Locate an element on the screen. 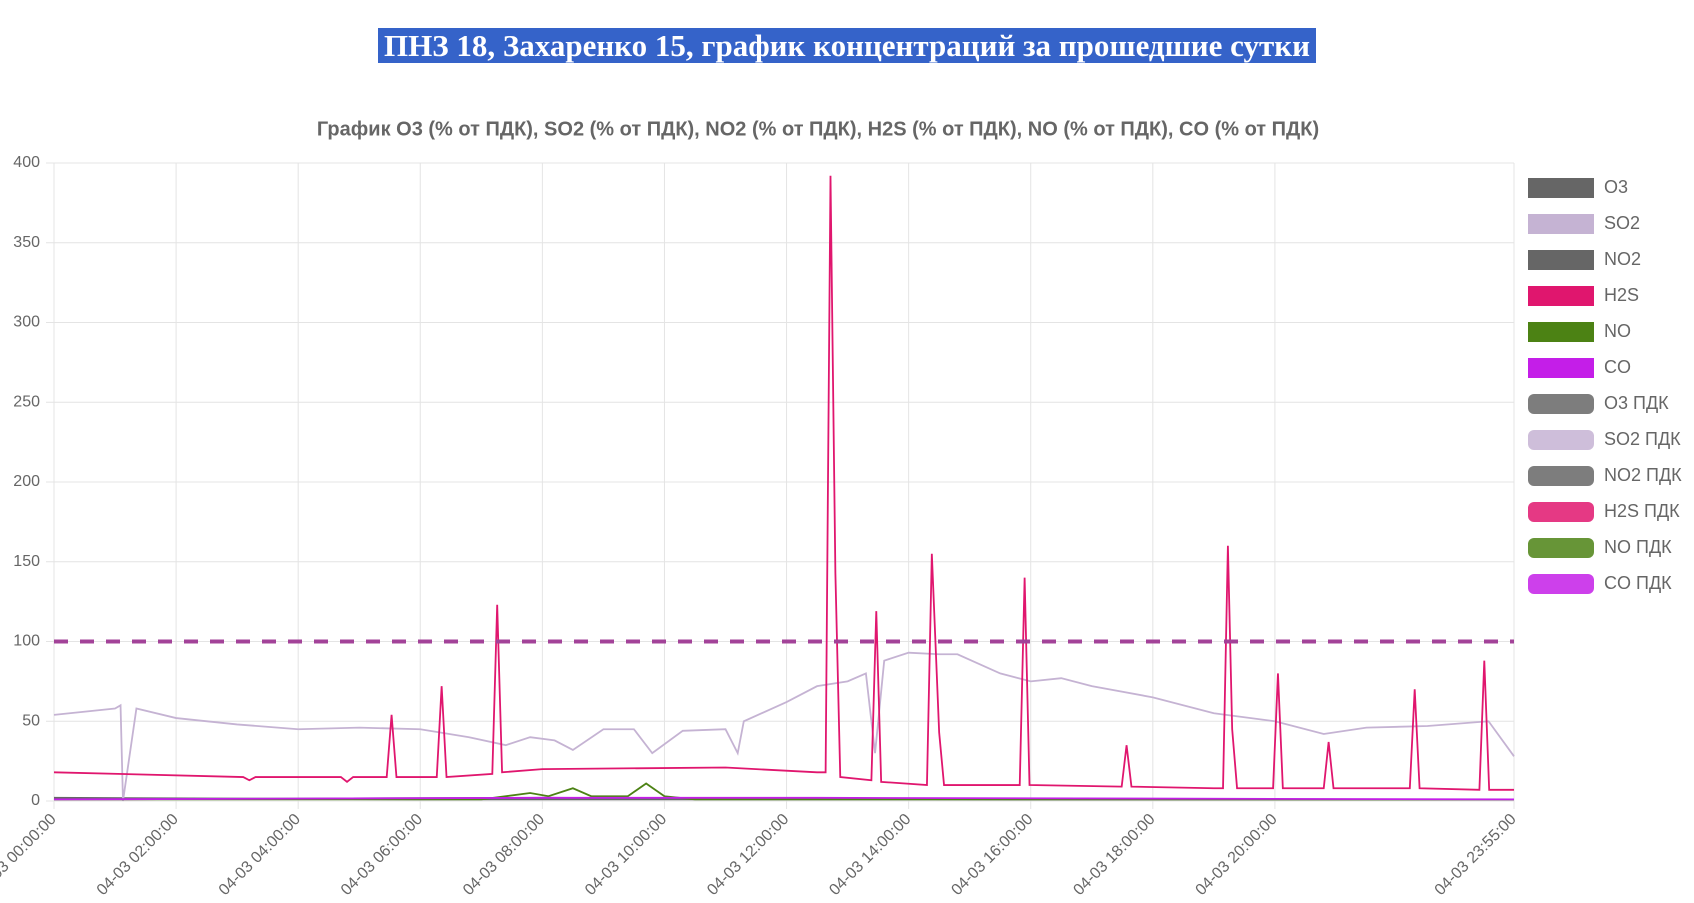 This screenshot has height=903, width=1694. legend-label: CO ПДК is located at coordinates (1638, 583).